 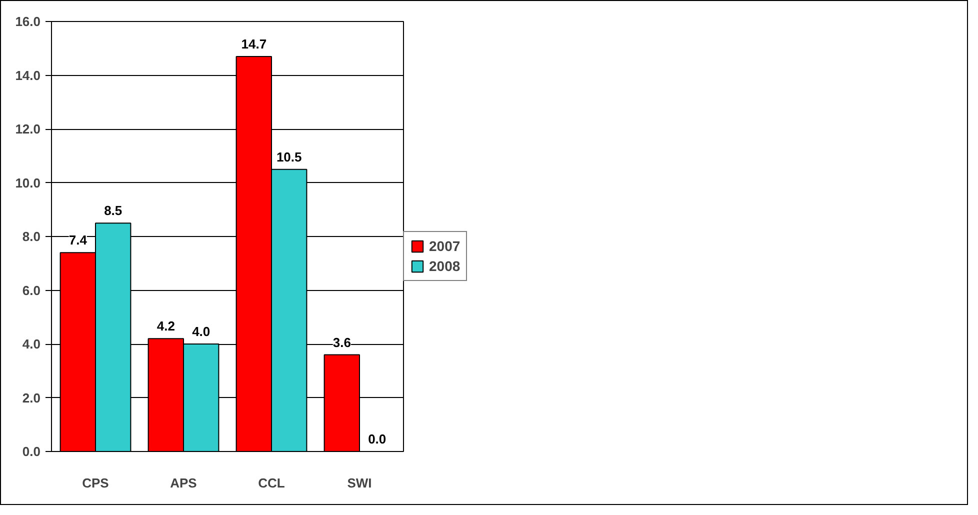 What do you see at coordinates (31, 236) in the screenshot?
I see `y-tick-label: 8.0` at bounding box center [31, 236].